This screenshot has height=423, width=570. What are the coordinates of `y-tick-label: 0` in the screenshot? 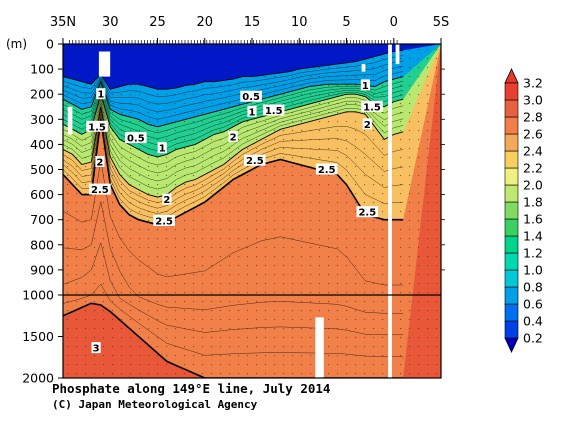 It's located at (50, 44).